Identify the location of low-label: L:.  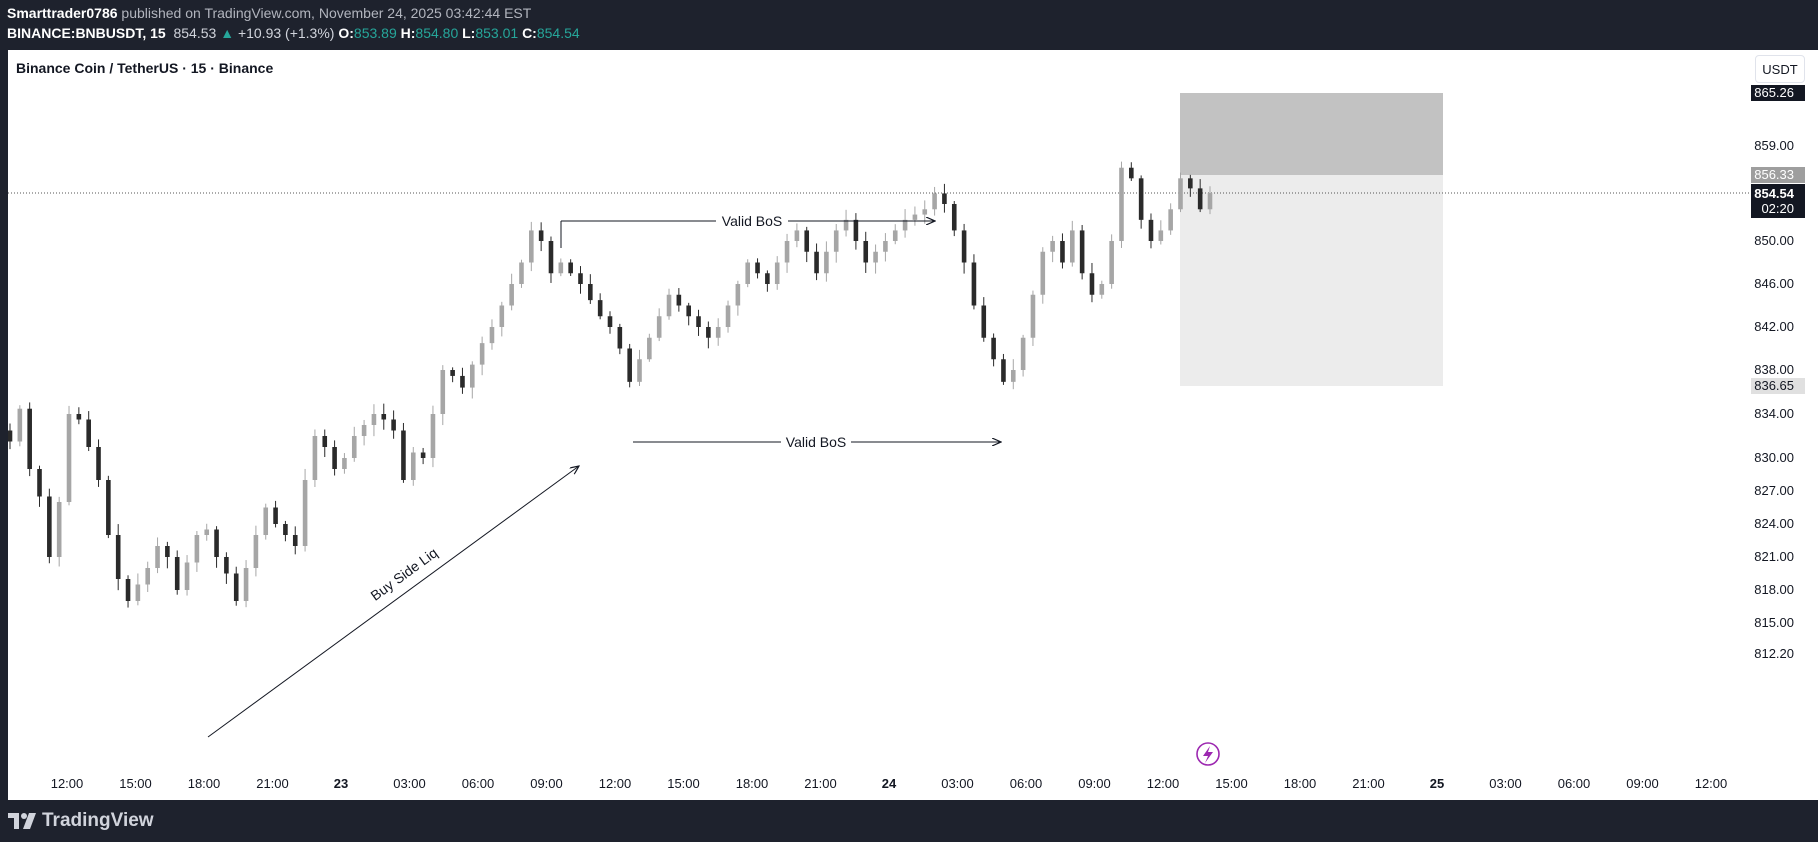
(469, 33).